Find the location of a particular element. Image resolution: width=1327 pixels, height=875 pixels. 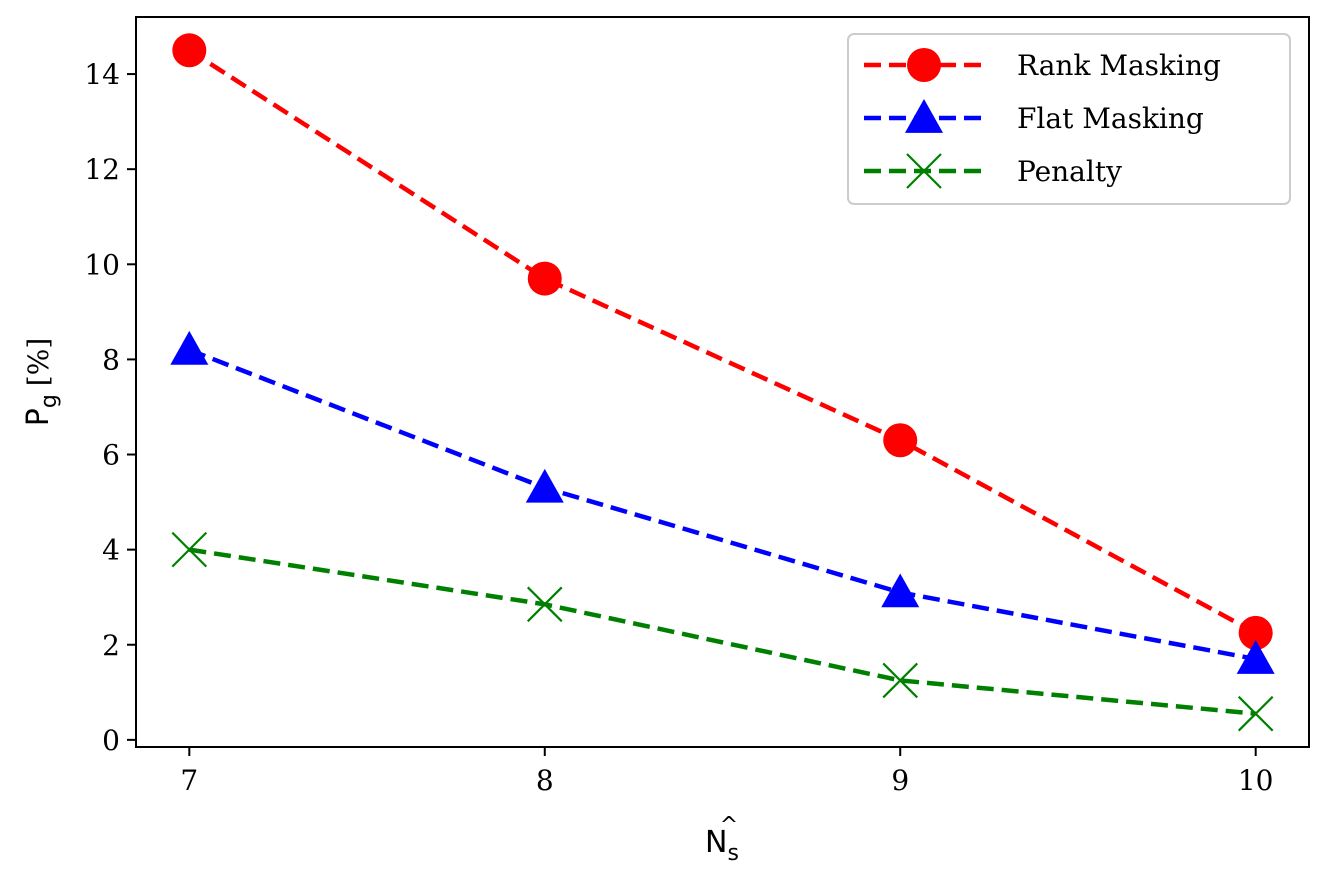

legend-marker-penalty is located at coordinates (924, 171).